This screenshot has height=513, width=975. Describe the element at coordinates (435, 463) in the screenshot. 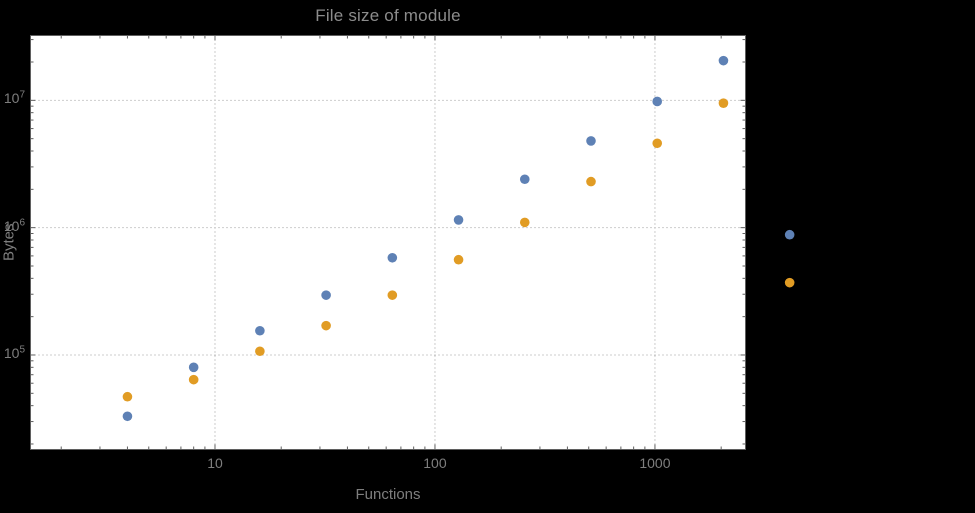

I see `x-tick-label-100: 100` at that location.